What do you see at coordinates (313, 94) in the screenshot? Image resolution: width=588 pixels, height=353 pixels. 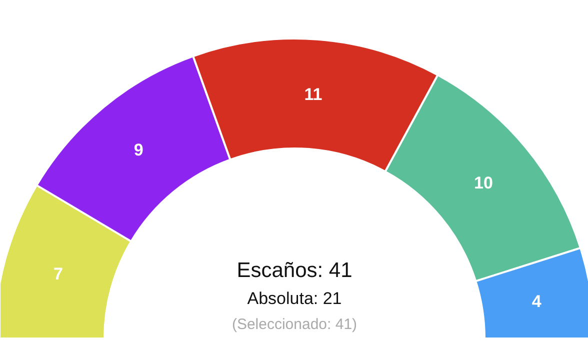 I see `data-label: 11` at bounding box center [313, 94].